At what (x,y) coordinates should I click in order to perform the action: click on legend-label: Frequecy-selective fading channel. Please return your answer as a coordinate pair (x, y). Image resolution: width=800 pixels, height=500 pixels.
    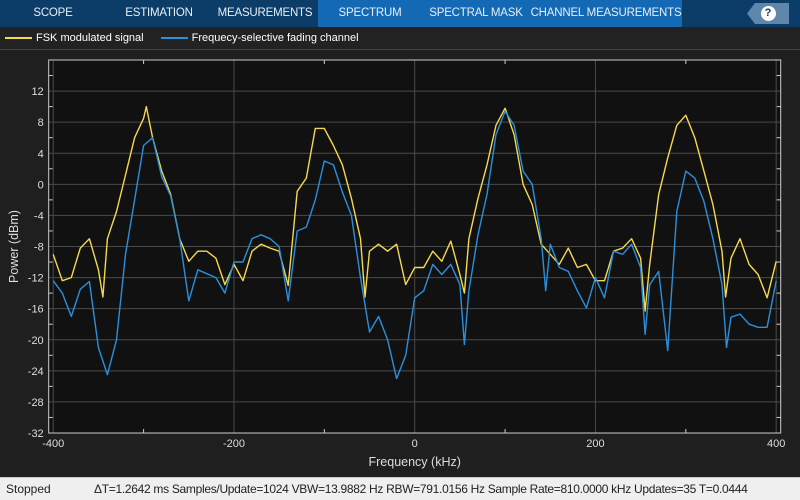
    Looking at the image, I should click on (275, 38).